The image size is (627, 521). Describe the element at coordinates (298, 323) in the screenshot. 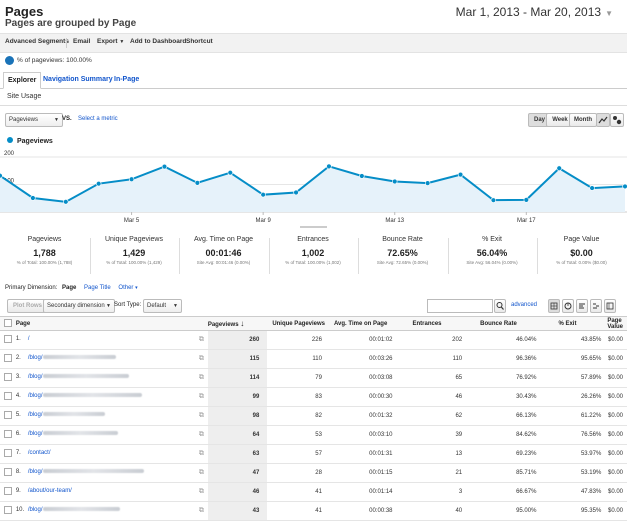

I see `col-unique-pageviews: Unique Pageviews` at that location.